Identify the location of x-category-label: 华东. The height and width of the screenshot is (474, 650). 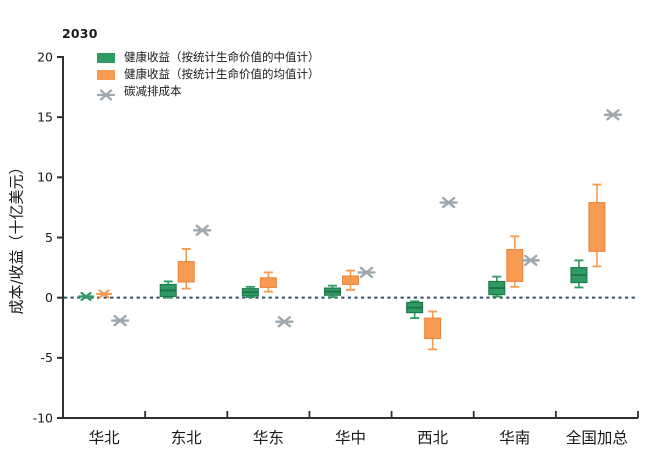
(268, 438).